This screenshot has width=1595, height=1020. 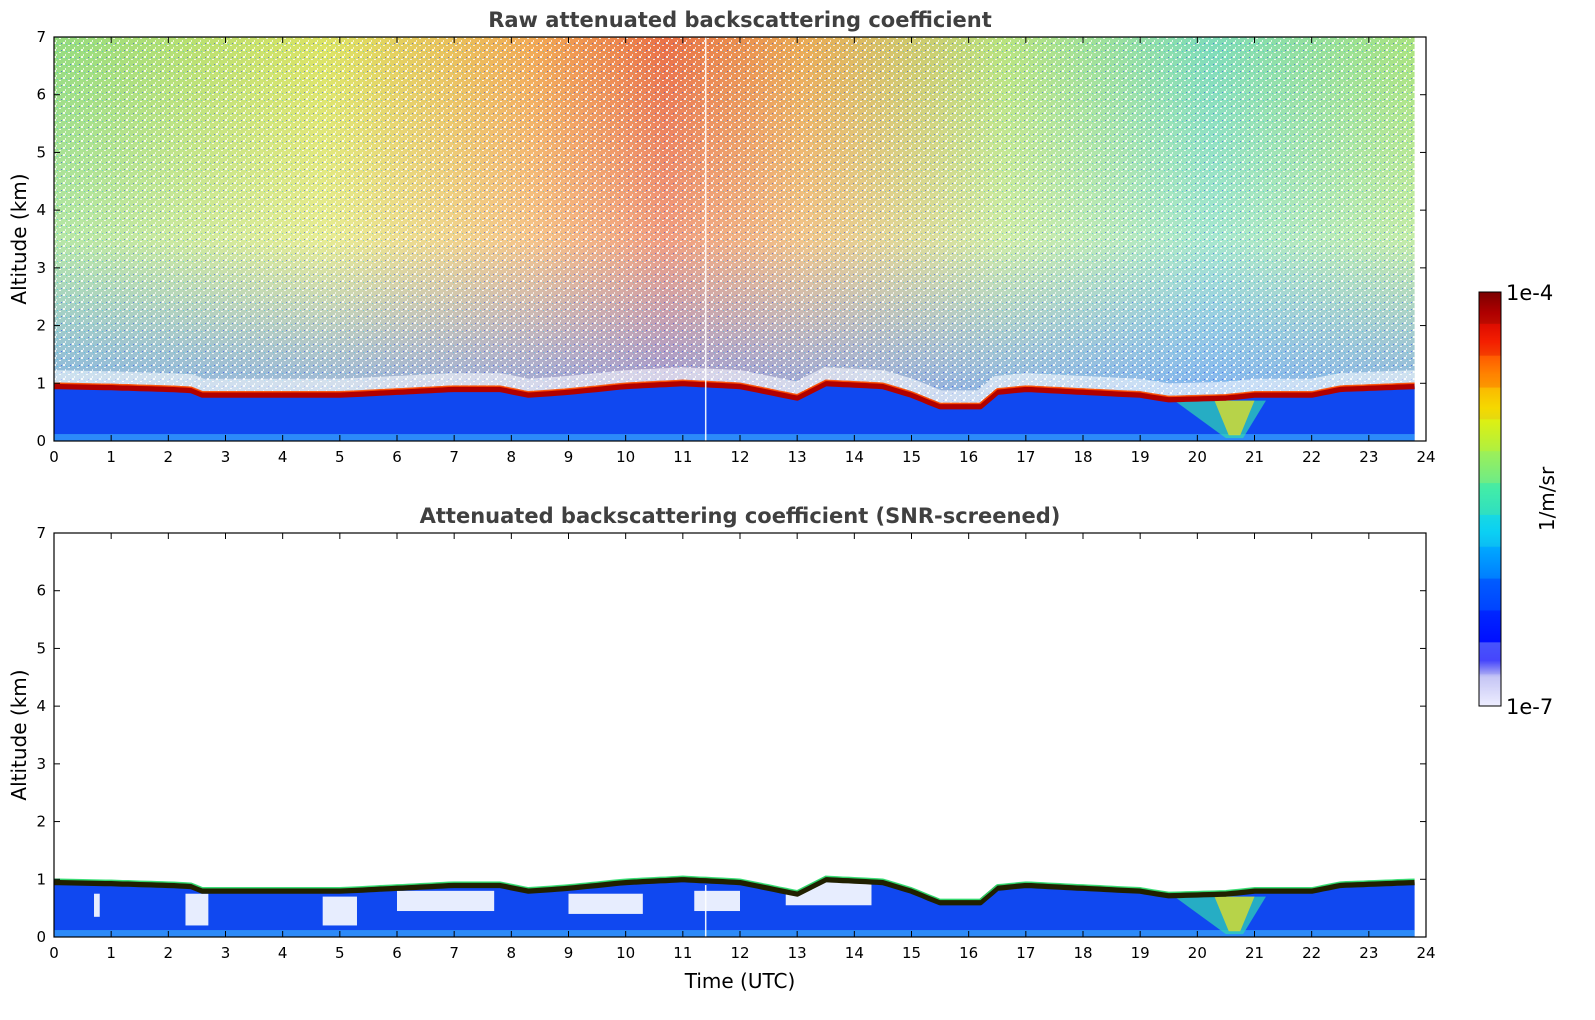 What do you see at coordinates (41, 37) in the screenshot?
I see `raw-y-tick-label: 7` at bounding box center [41, 37].